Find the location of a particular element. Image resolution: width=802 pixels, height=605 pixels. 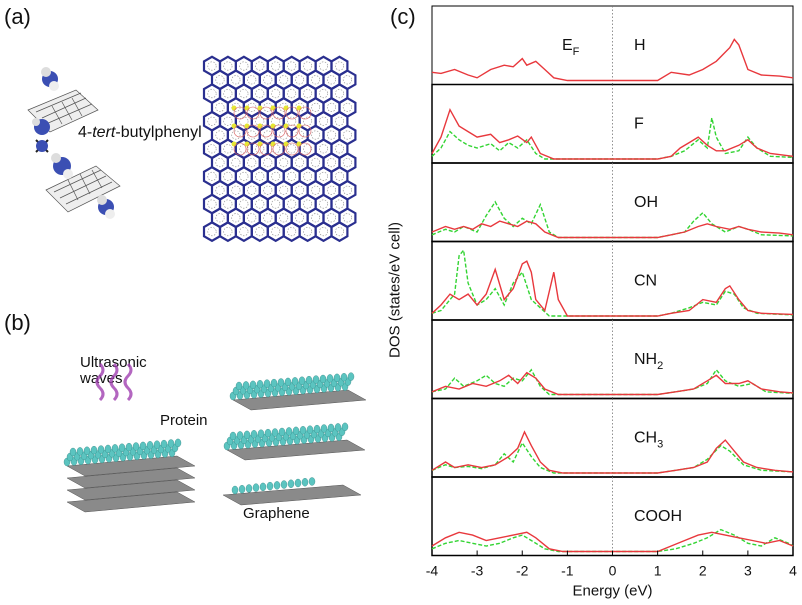

fermi-level-label: EF is located at coordinates (571, 47).